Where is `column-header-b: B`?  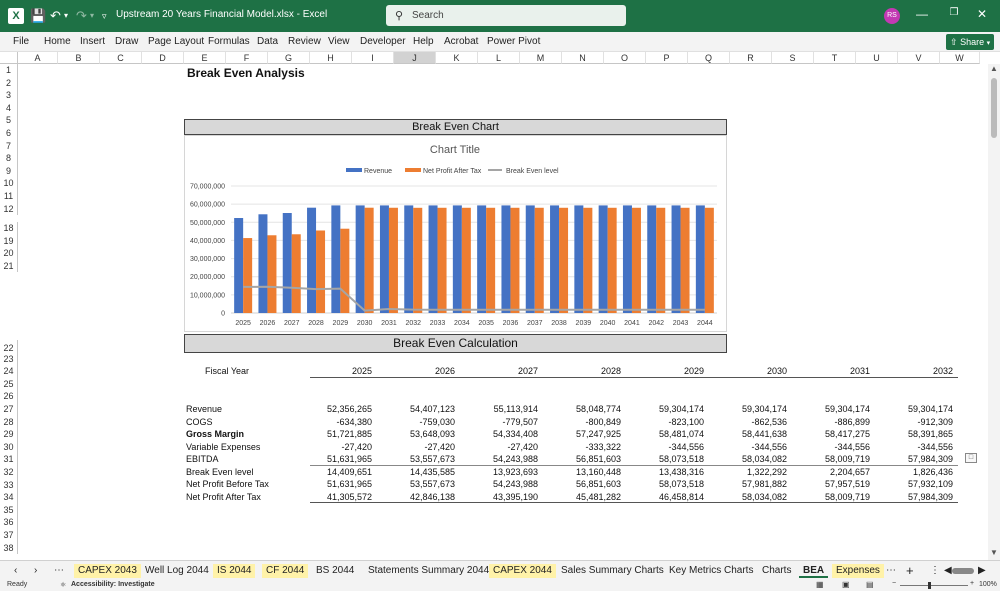 column-header-b: B is located at coordinates (79, 58).